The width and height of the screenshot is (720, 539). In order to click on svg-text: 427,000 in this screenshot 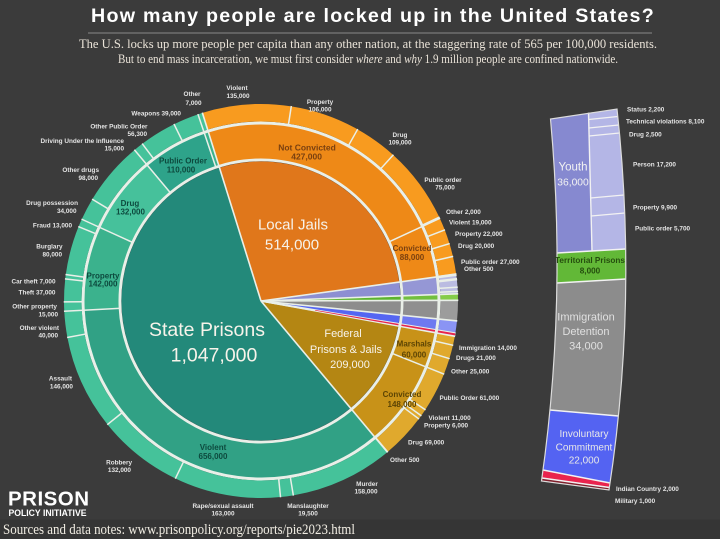, I will do `click(306, 157)`.